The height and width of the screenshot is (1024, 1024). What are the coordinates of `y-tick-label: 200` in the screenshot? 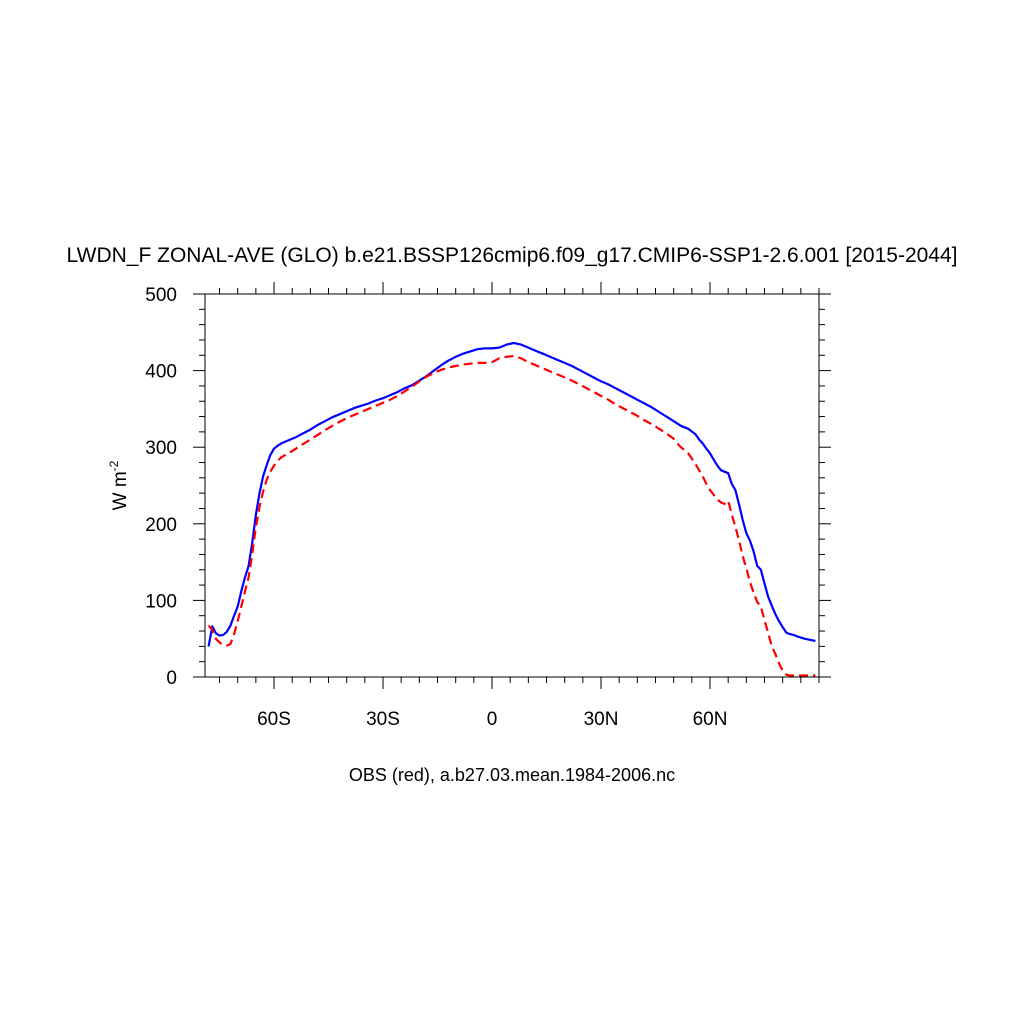 It's located at (161, 525).